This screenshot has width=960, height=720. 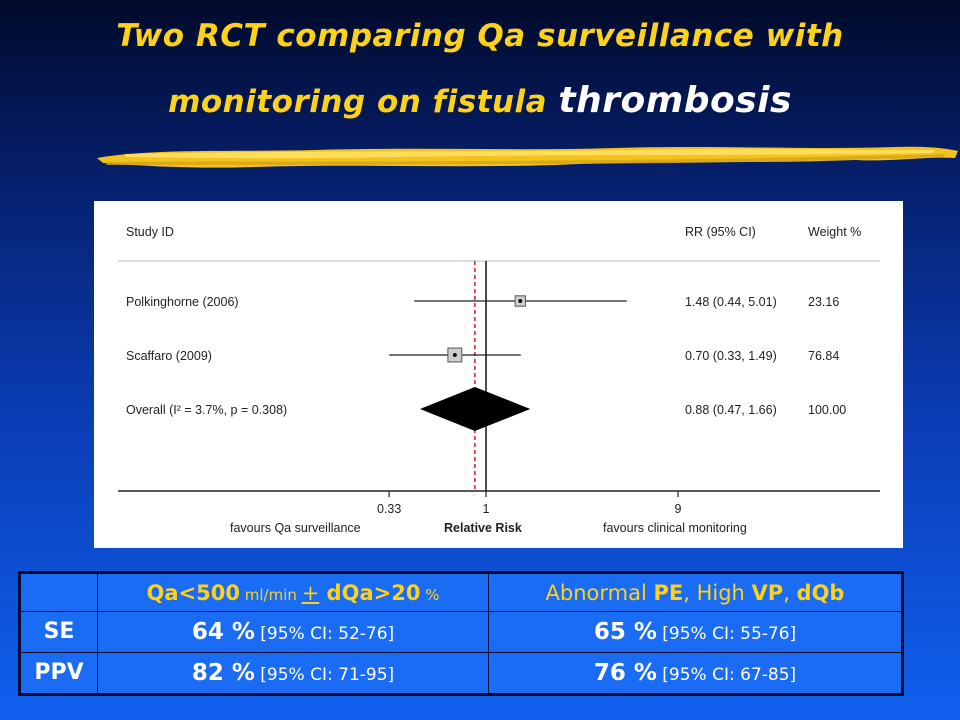 I want to click on qa-threshold: Qa<500, so click(x=193, y=592).